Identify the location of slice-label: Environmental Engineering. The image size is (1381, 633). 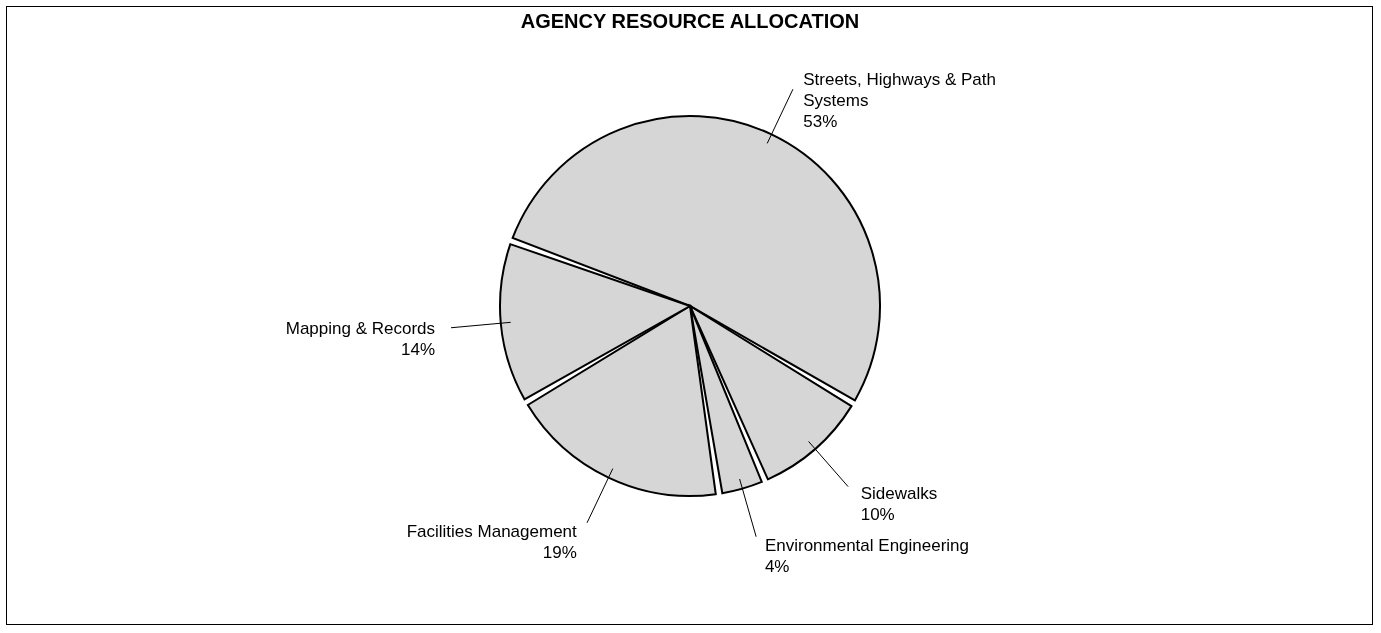
(866, 546).